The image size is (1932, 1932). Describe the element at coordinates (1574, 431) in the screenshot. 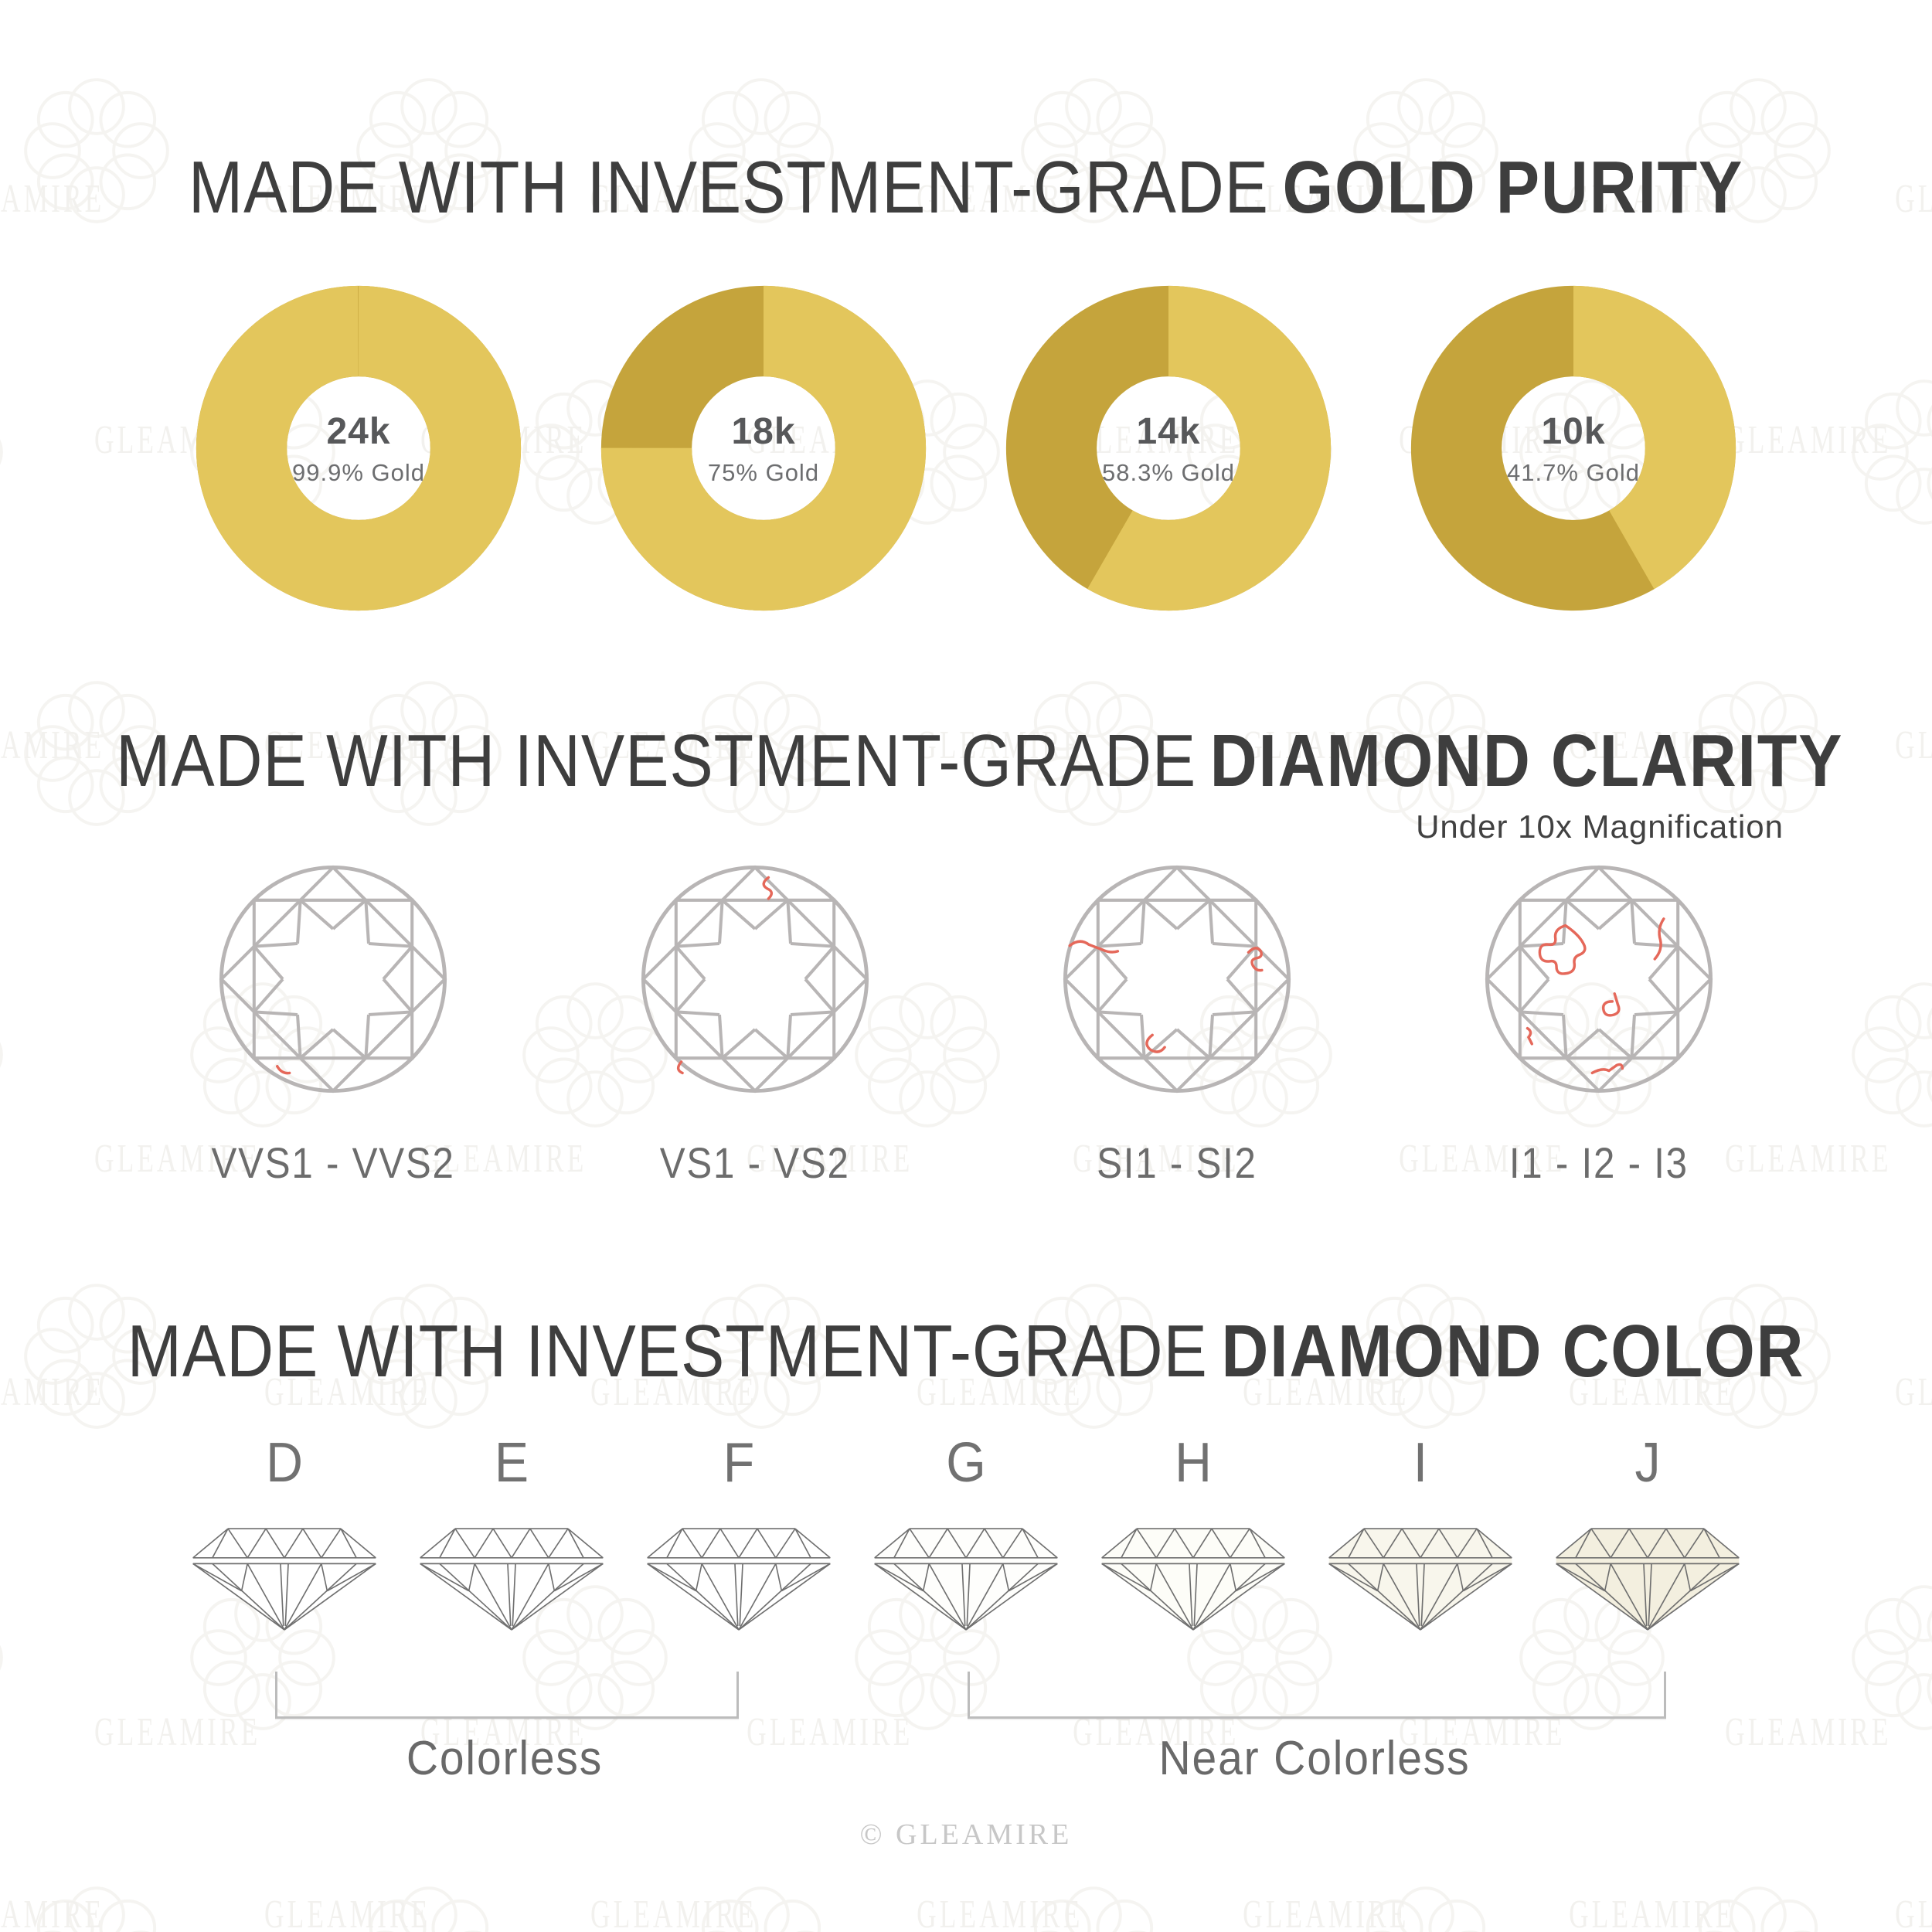

I see `karat-value: 10k` at that location.